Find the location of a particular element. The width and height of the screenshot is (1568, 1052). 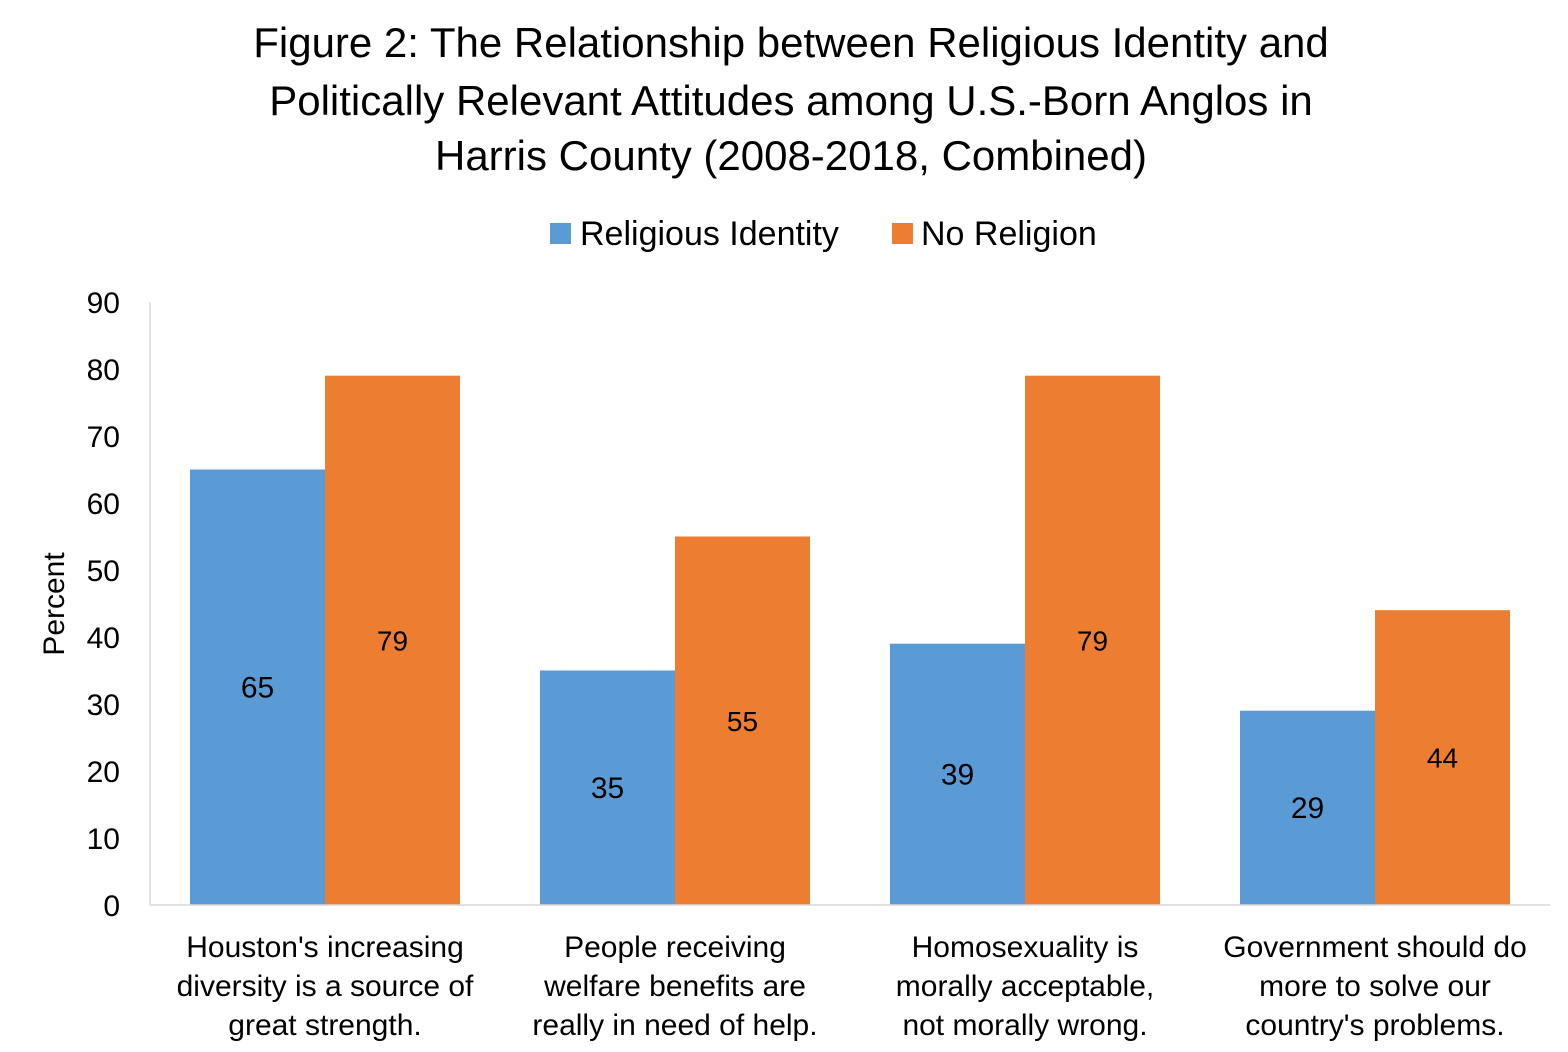

x-category-label: great strength. is located at coordinates (324, 1025).